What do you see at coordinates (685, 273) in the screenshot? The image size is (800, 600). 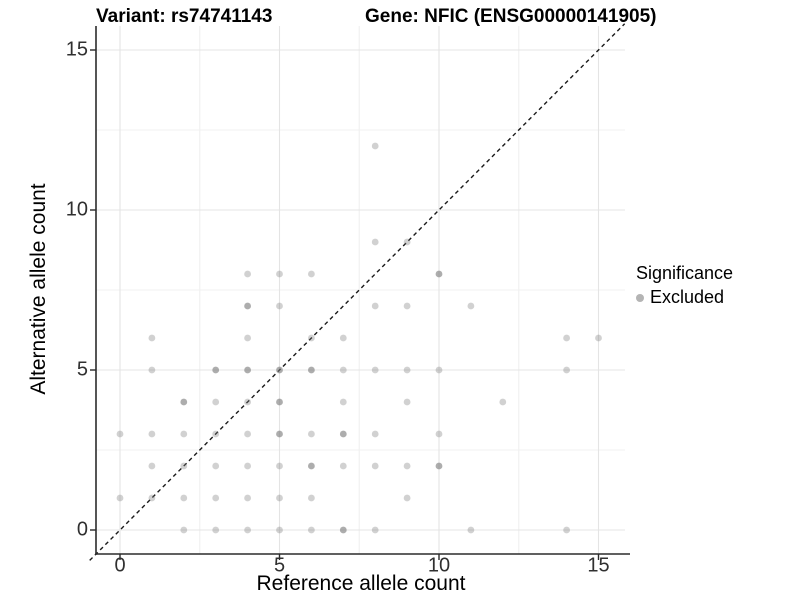 I see `legend-title: Significance` at bounding box center [685, 273].